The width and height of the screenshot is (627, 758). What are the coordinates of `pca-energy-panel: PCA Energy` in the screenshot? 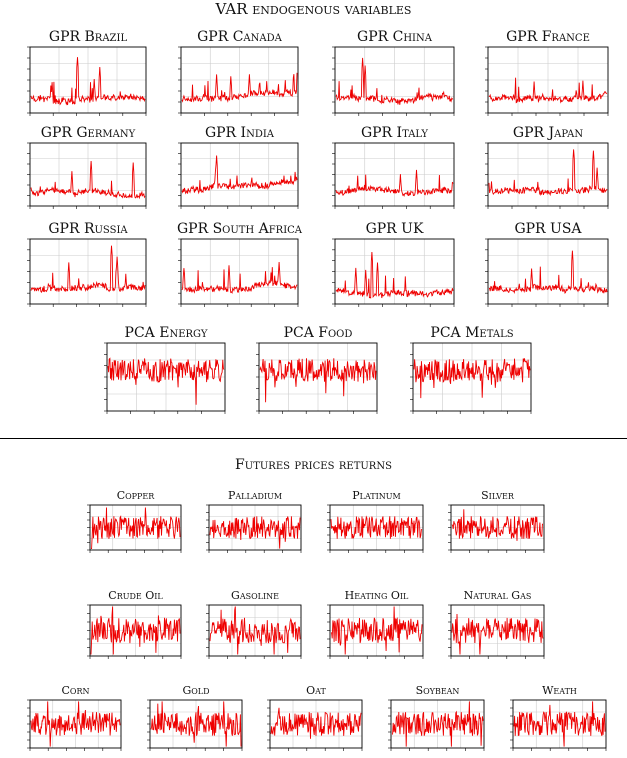 It's located at (165, 369).